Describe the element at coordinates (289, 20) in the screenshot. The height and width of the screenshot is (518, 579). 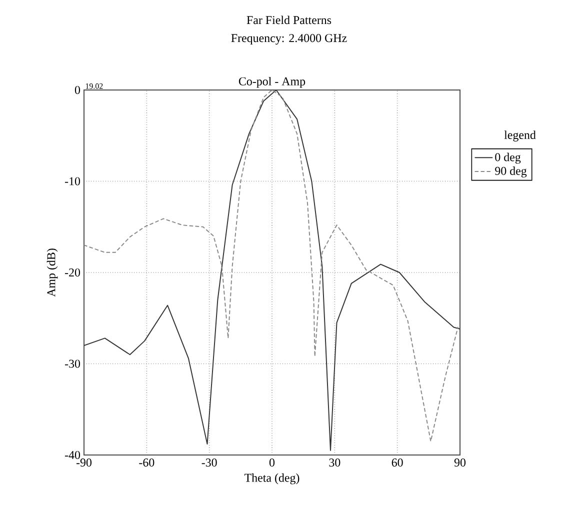
I see `chart-title: Far Field Patterns` at that location.